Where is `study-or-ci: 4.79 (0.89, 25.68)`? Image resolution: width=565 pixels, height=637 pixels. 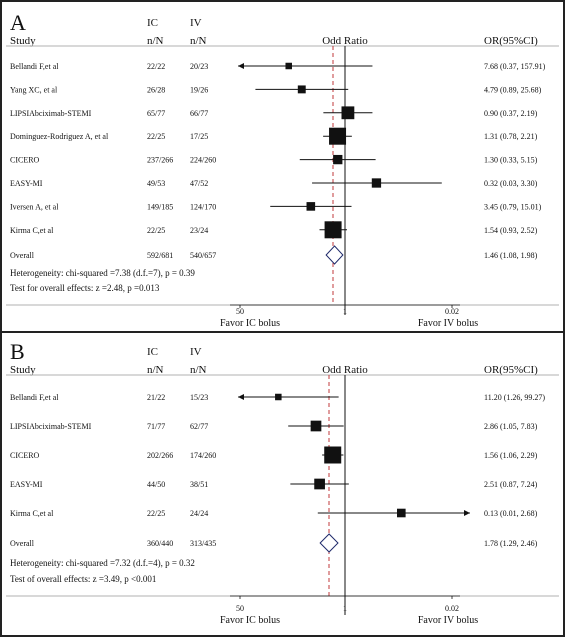
study-or-ci: 4.79 (0.89, 25.68) is located at coordinates (513, 89).